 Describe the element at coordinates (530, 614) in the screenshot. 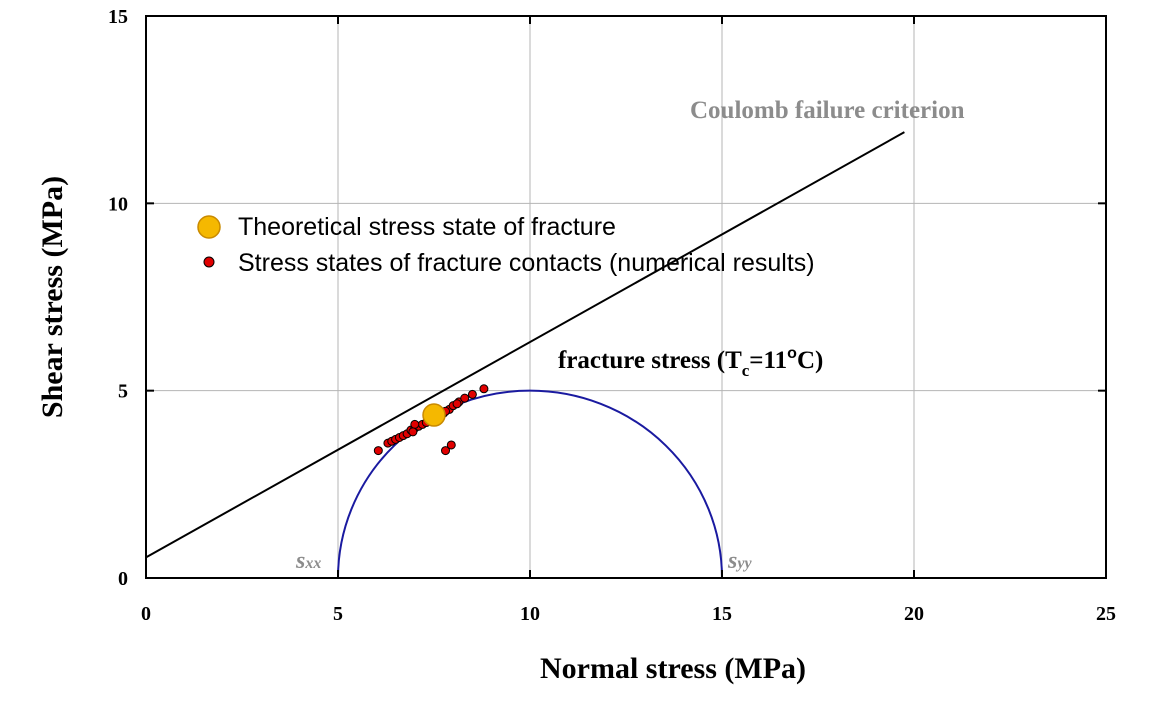

I see `x-tick-label: 10` at that location.